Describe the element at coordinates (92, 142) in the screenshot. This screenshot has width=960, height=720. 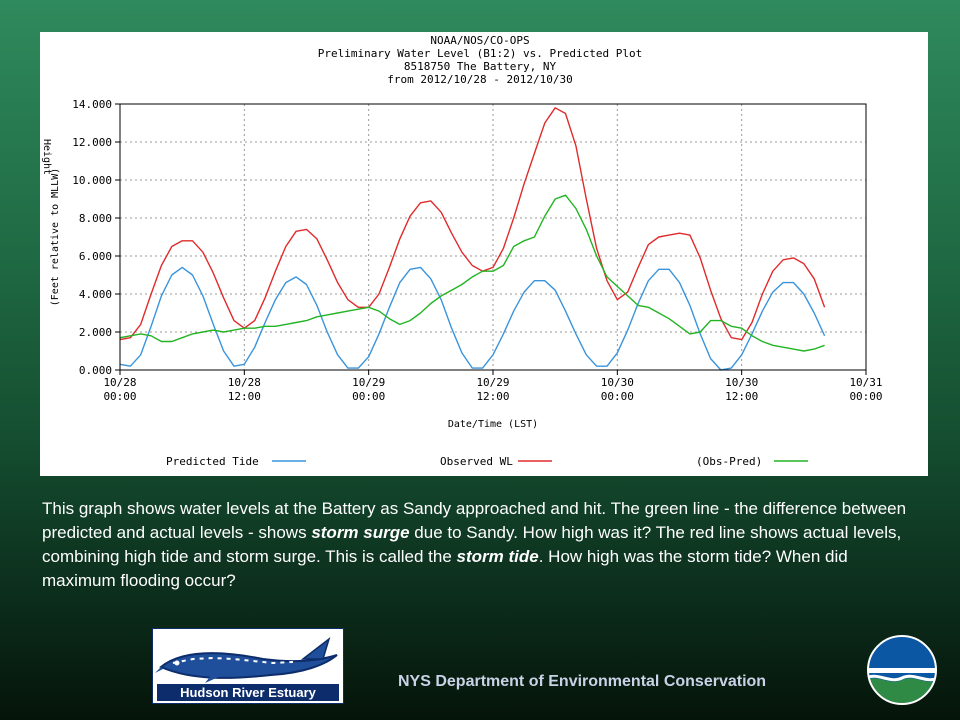
I see `y-tick-label: 12.000` at that location.